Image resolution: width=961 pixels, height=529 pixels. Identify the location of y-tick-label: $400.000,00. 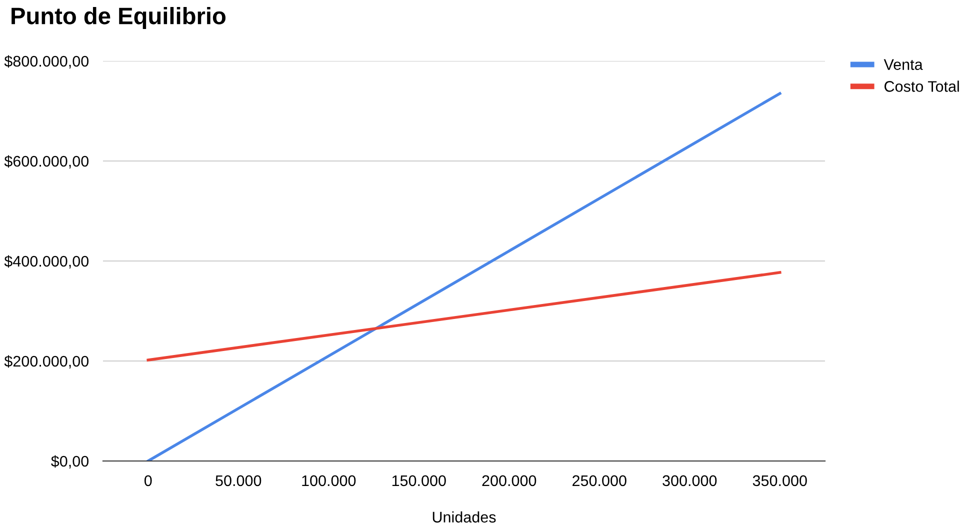
(46, 261).